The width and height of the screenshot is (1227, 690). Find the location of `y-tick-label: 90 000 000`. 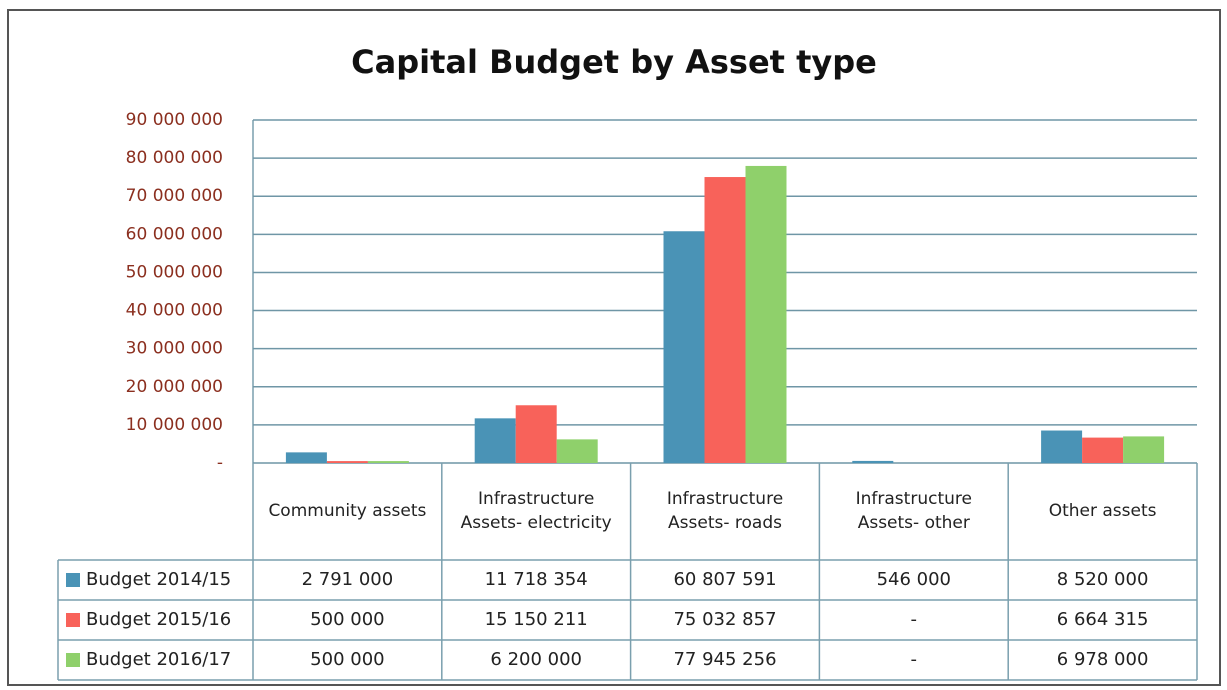

y-tick-label: 90 000 000 is located at coordinates (174, 120).